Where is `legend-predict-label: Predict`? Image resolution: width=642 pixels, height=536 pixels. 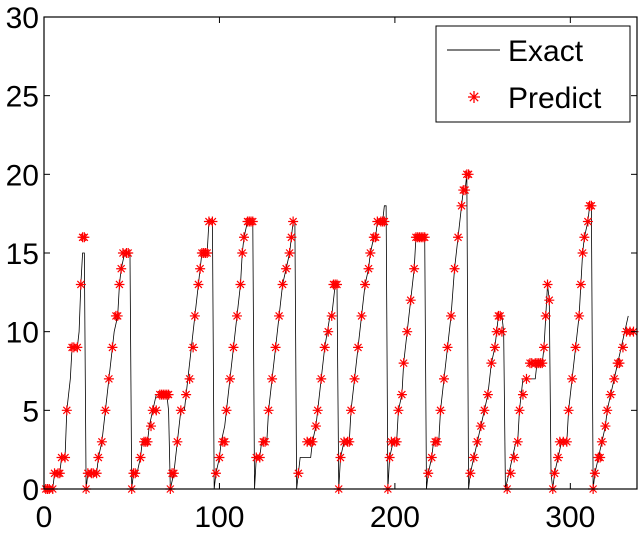 legend-predict-label: Predict is located at coordinates (555, 98).